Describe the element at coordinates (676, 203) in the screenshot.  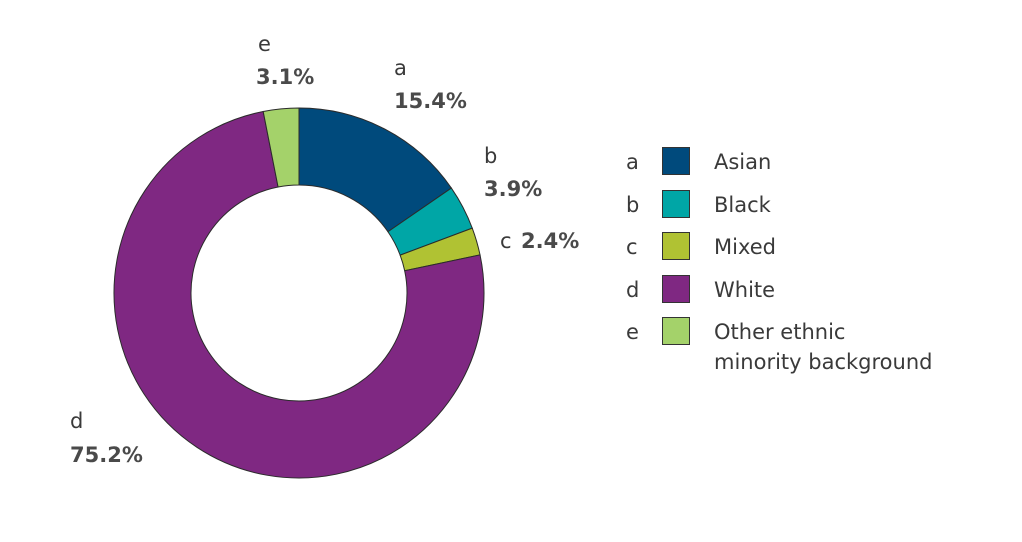
I see `legend-swatch-black` at that location.